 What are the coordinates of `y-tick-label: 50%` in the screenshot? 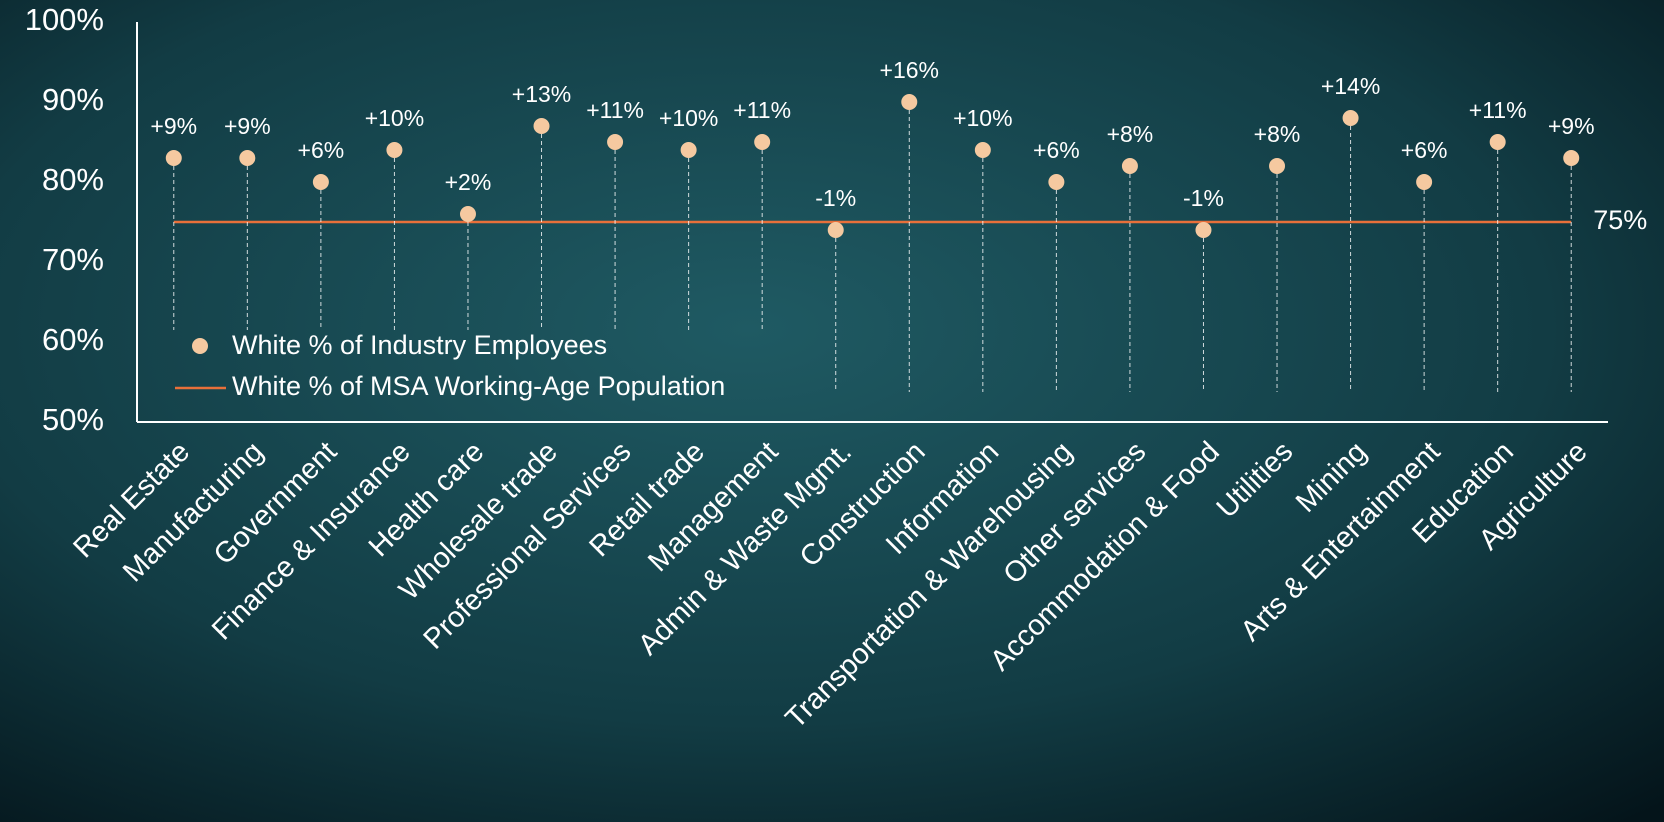 It's located at (73, 419).